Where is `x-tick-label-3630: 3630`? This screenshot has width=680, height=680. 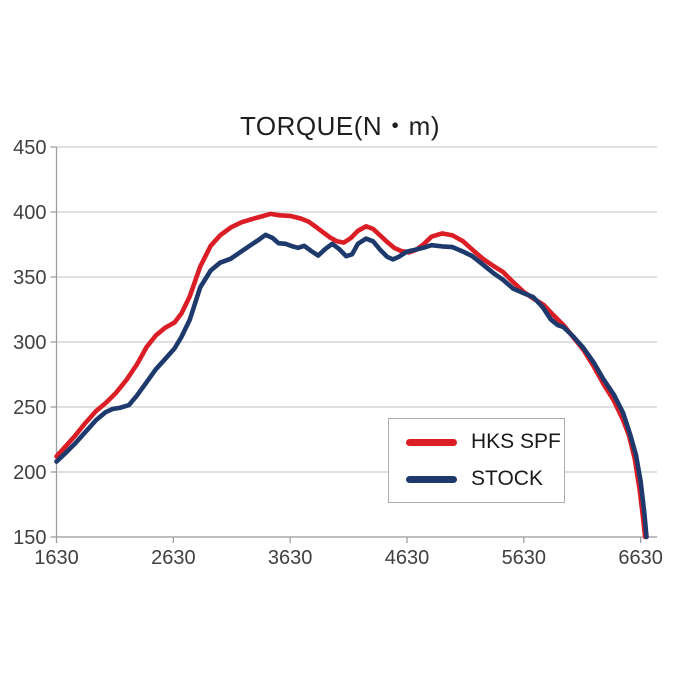 x-tick-label-3630: 3630 is located at coordinates (290, 558).